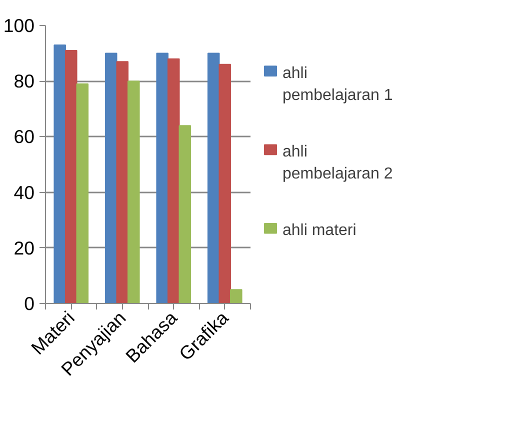 The height and width of the screenshot is (443, 518). I want to click on y-tick-label: 100, so click(19, 25).